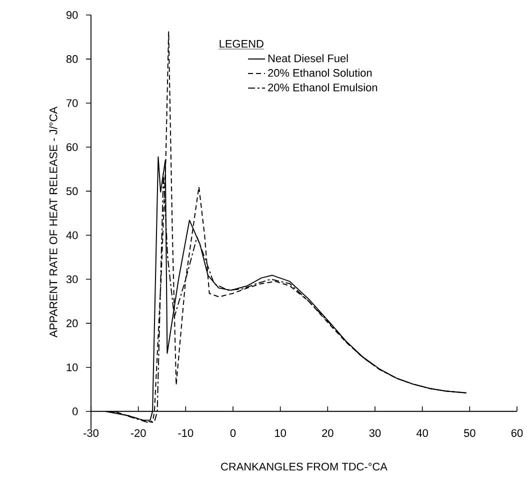 Image resolution: width=527 pixels, height=477 pixels. What do you see at coordinates (75, 412) in the screenshot?
I see `y-tick-label: 0` at bounding box center [75, 412].